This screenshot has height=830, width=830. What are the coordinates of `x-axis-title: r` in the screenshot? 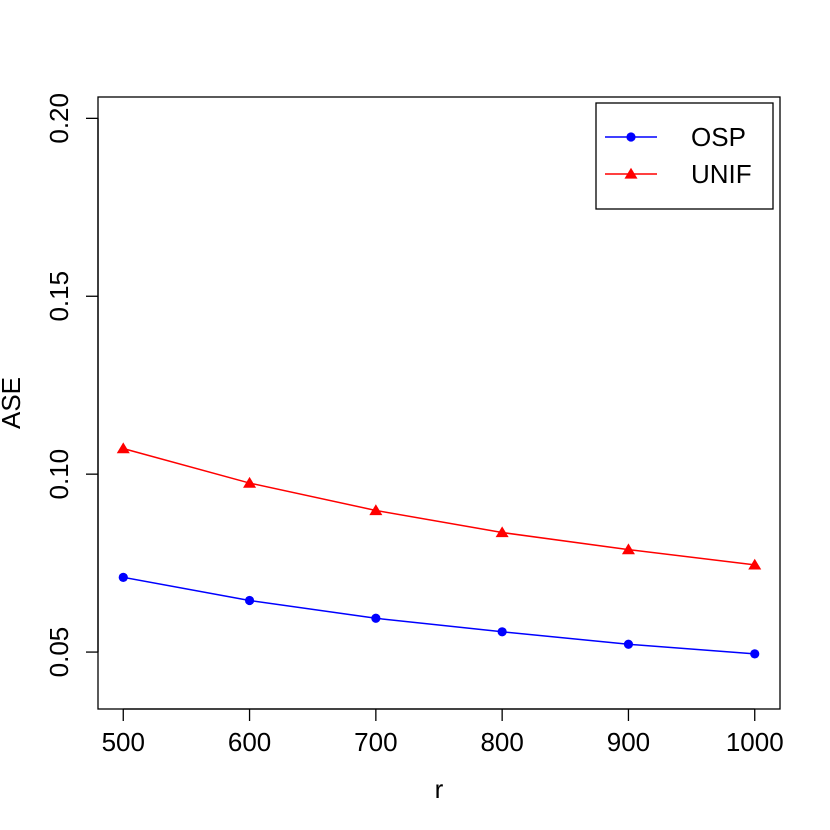 It's located at (439, 789).